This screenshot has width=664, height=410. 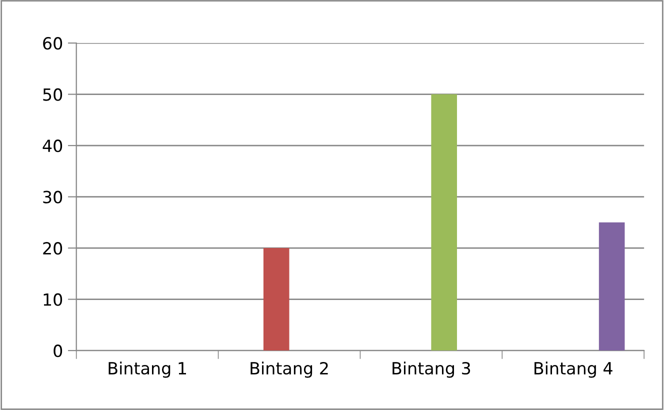 I want to click on x-tick-label: Bintang 3, so click(x=431, y=370).